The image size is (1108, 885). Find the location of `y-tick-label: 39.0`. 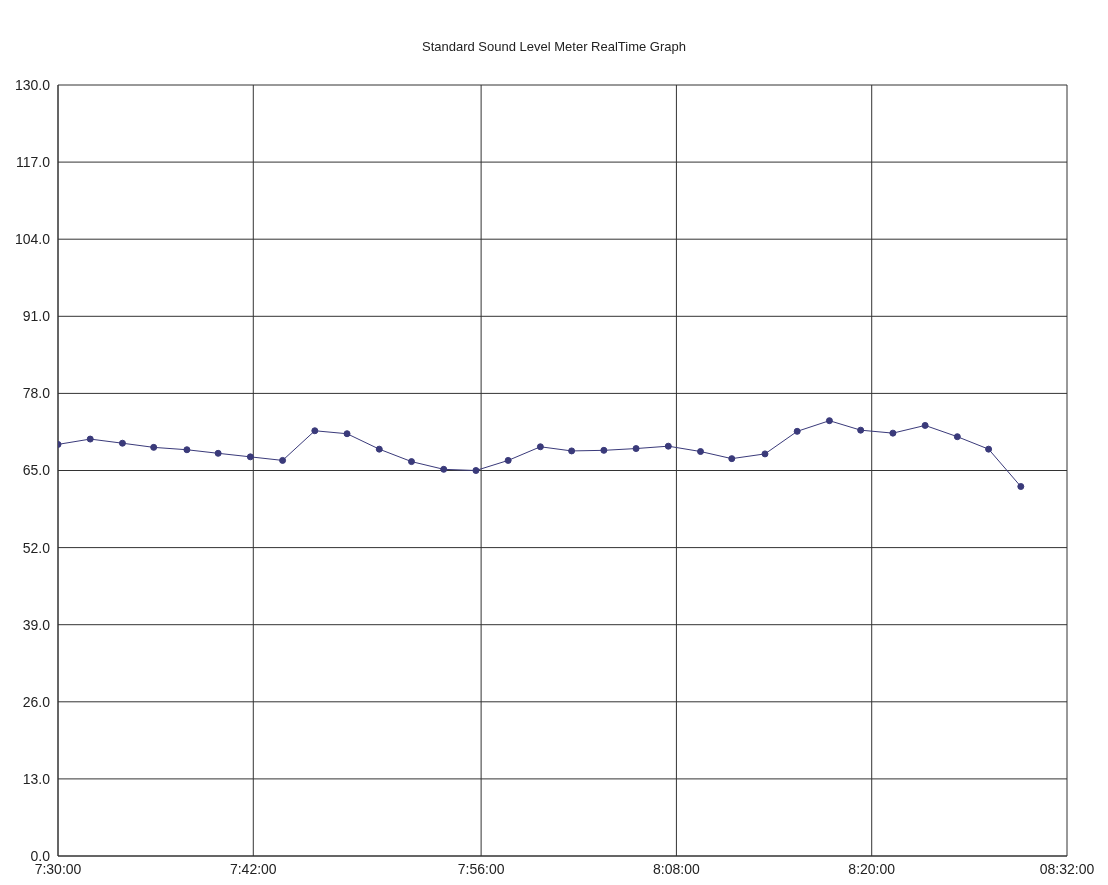

y-tick-label: 39.0 is located at coordinates (36, 624).